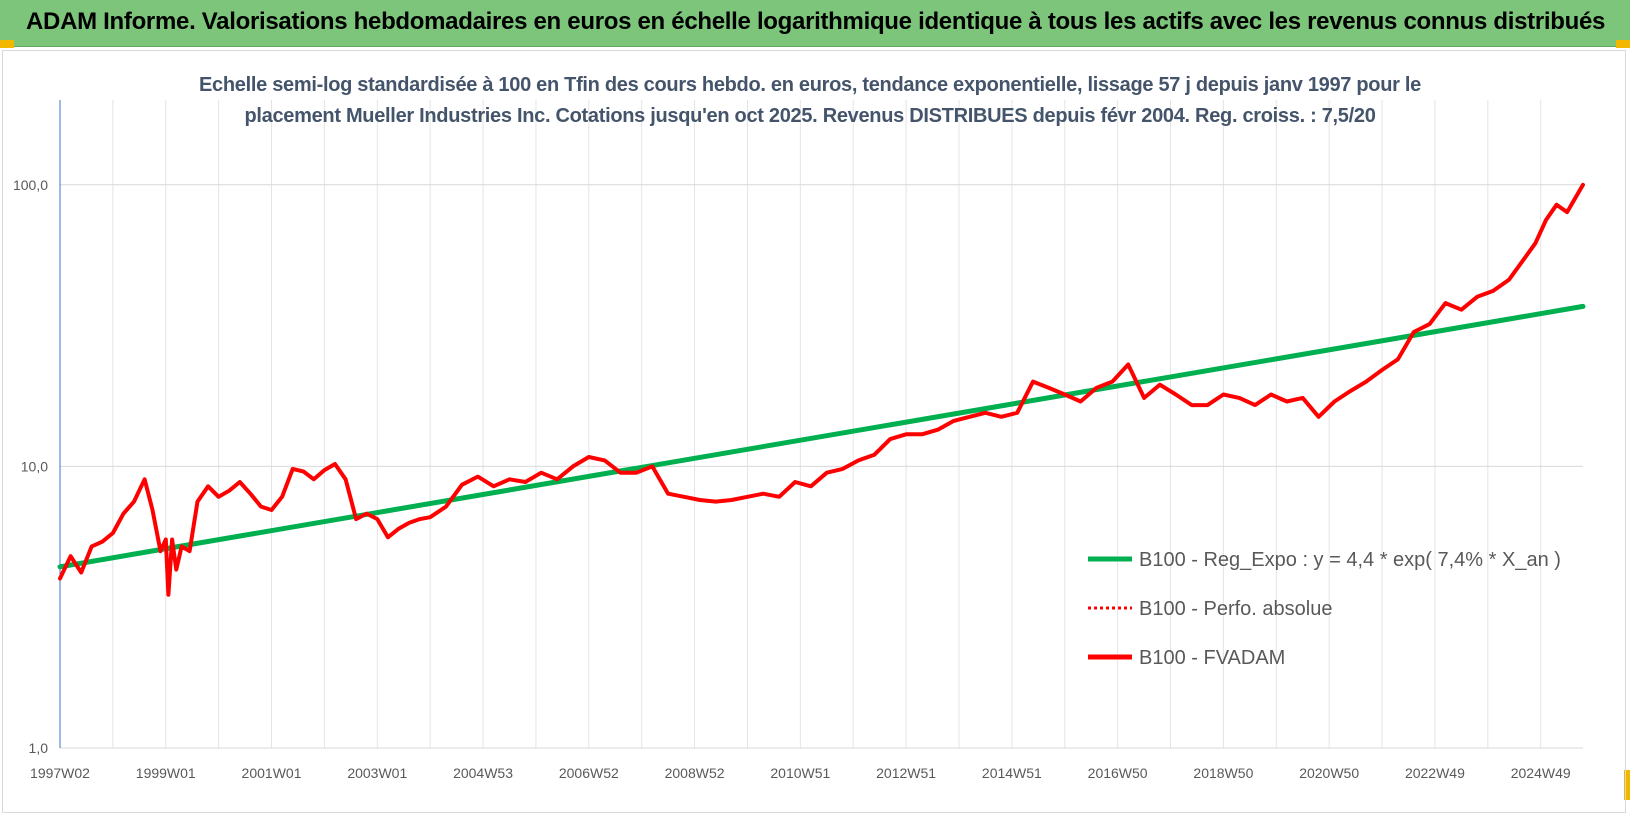  What do you see at coordinates (30, 185) in the screenshot?
I see `y-tick-label: 100,0` at bounding box center [30, 185].